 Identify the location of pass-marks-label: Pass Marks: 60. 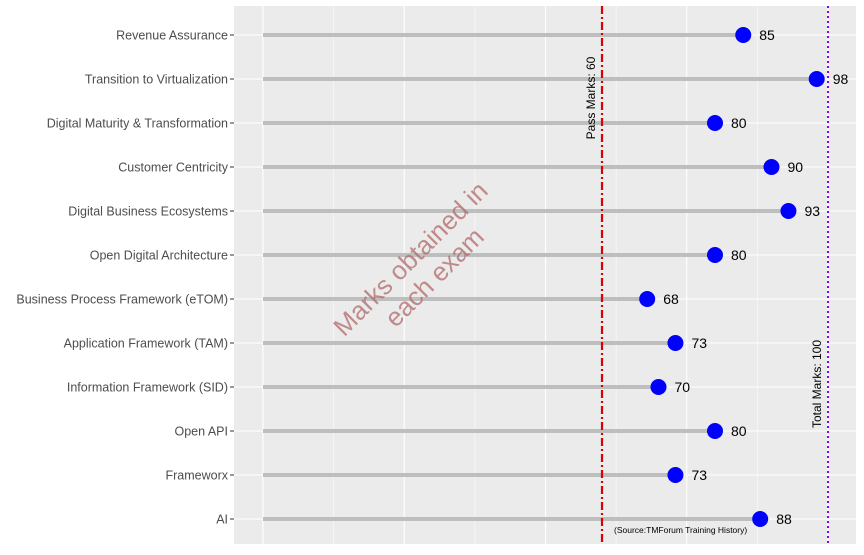
(591, 97).